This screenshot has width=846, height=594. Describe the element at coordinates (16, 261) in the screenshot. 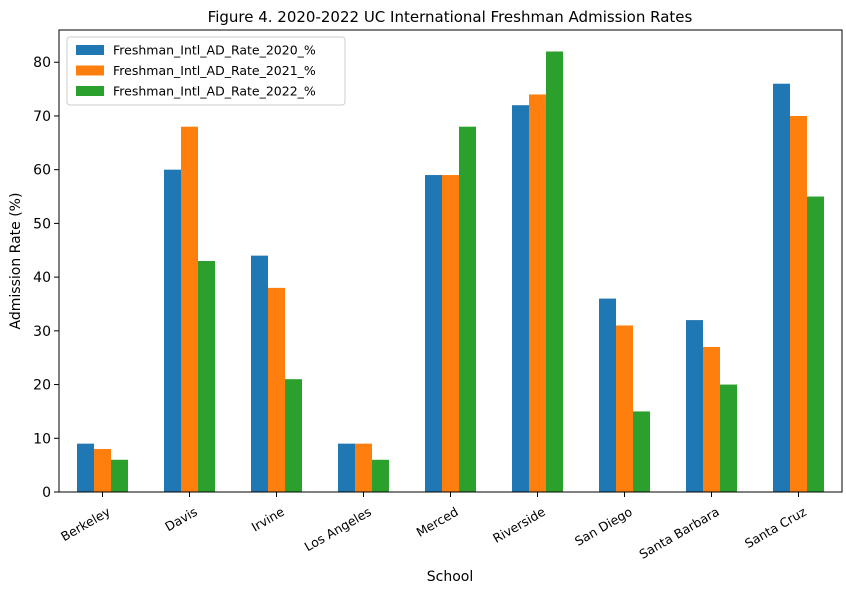

I see `y-axis-label: Admission Rate (%)` at that location.